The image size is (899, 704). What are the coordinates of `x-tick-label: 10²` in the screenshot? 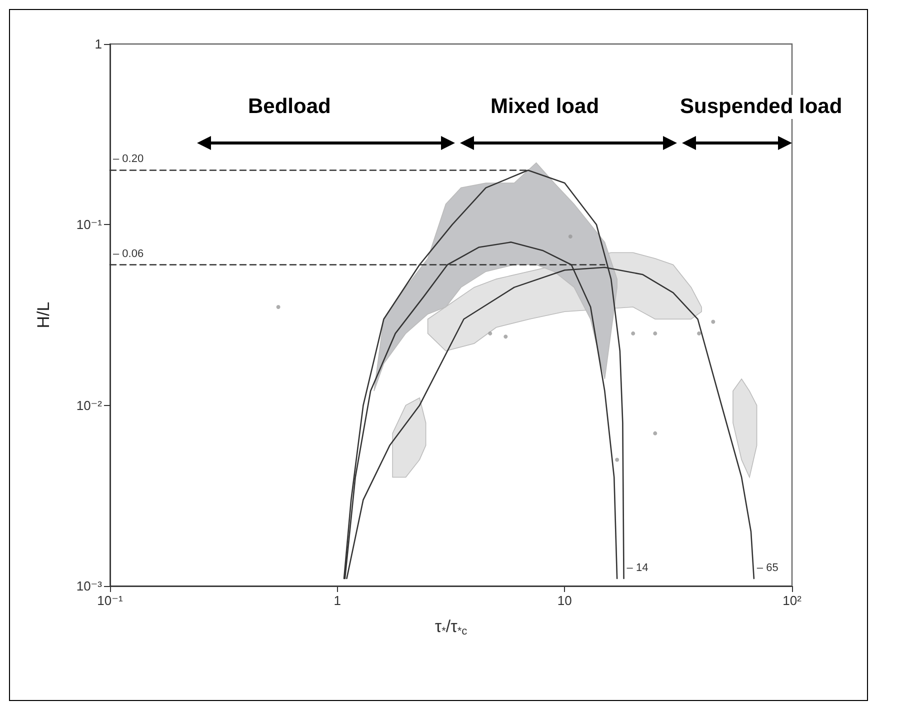 It's located at (792, 600).